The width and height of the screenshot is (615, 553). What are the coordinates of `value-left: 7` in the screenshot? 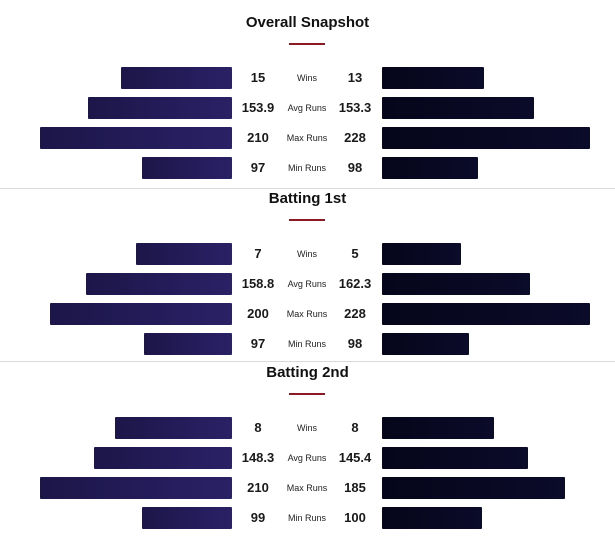 It's located at (258, 253).